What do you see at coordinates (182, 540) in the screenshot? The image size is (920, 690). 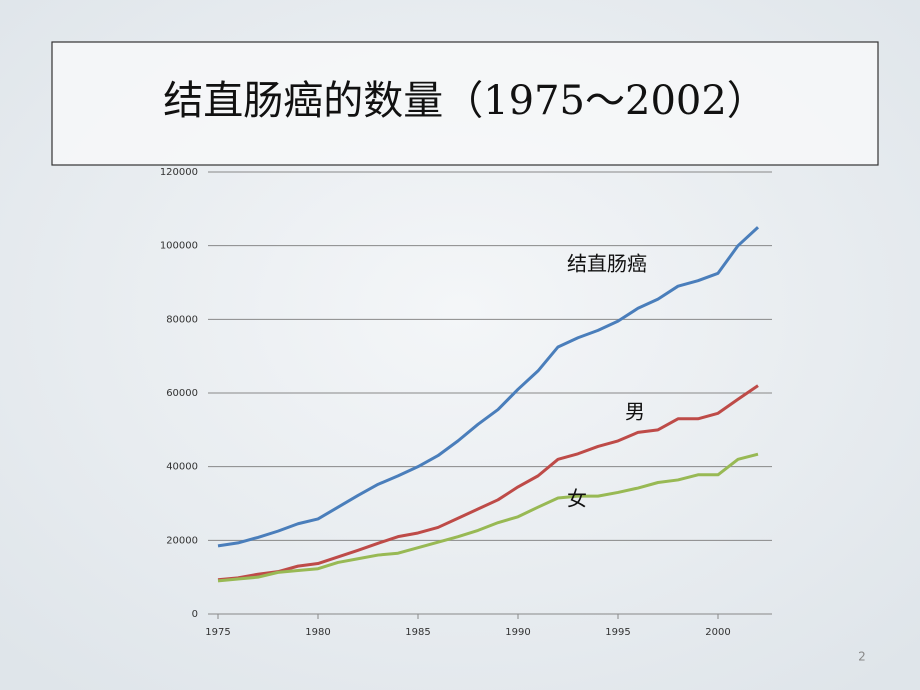 I see `y-tick-label: 20000` at bounding box center [182, 540].